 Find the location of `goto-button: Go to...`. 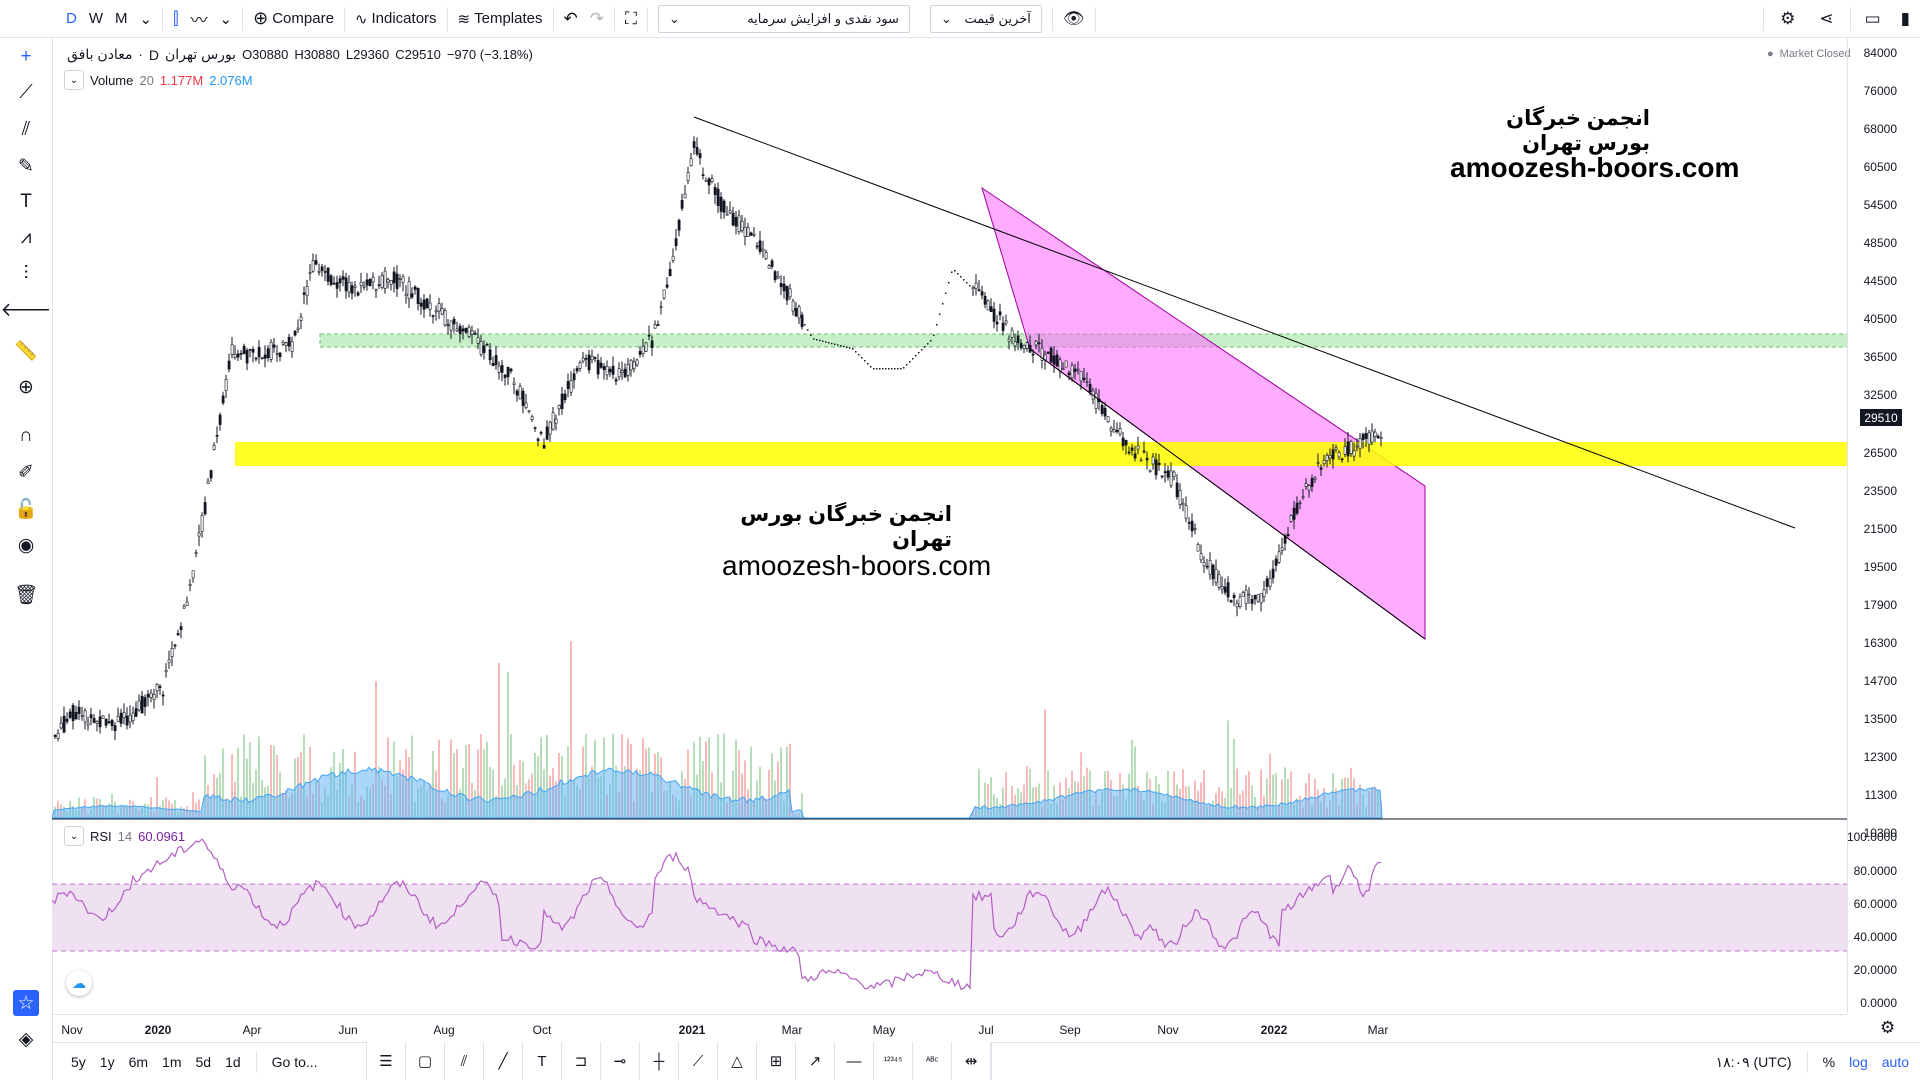

goto-button: Go to... is located at coordinates (294, 1062).